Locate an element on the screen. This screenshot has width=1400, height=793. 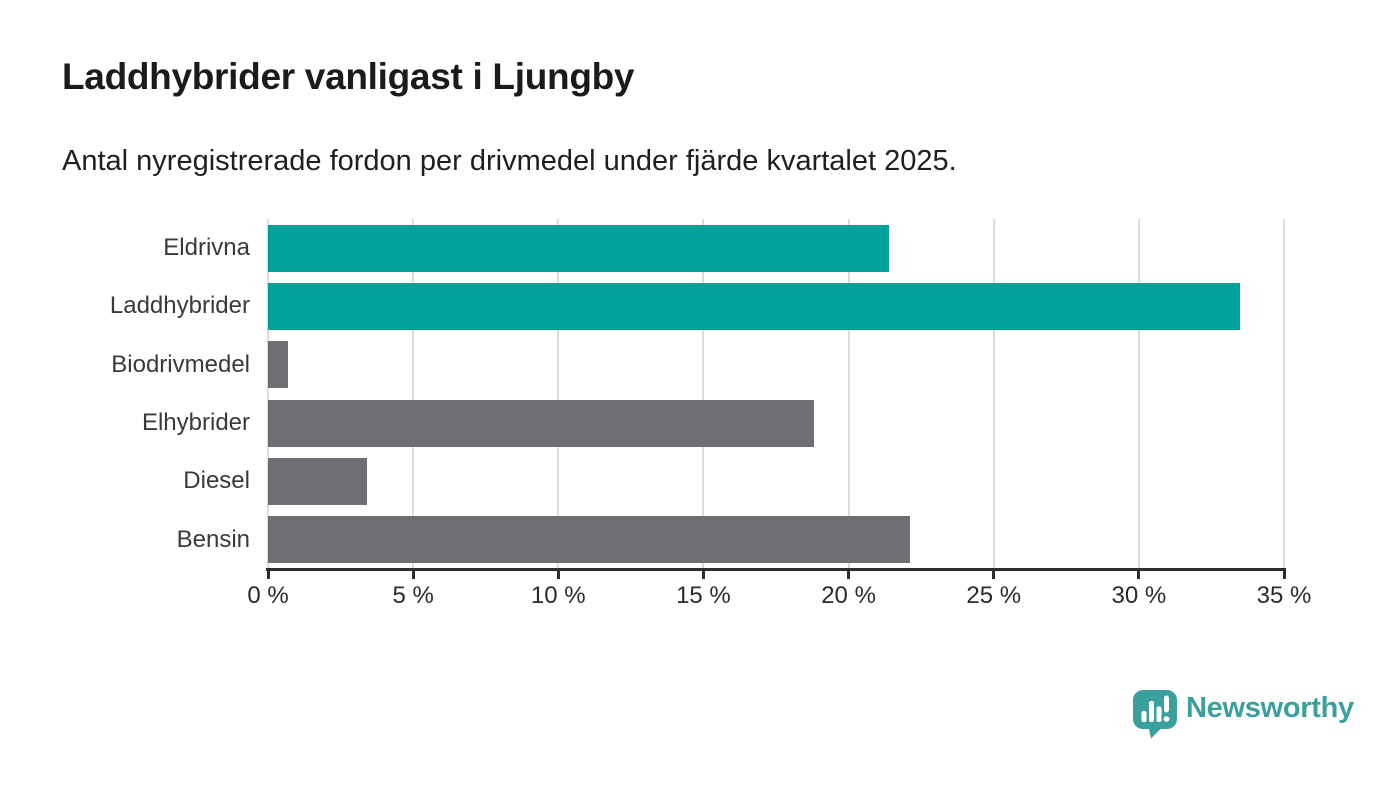
logo-exclamation-dot is located at coordinates (1166, 719).